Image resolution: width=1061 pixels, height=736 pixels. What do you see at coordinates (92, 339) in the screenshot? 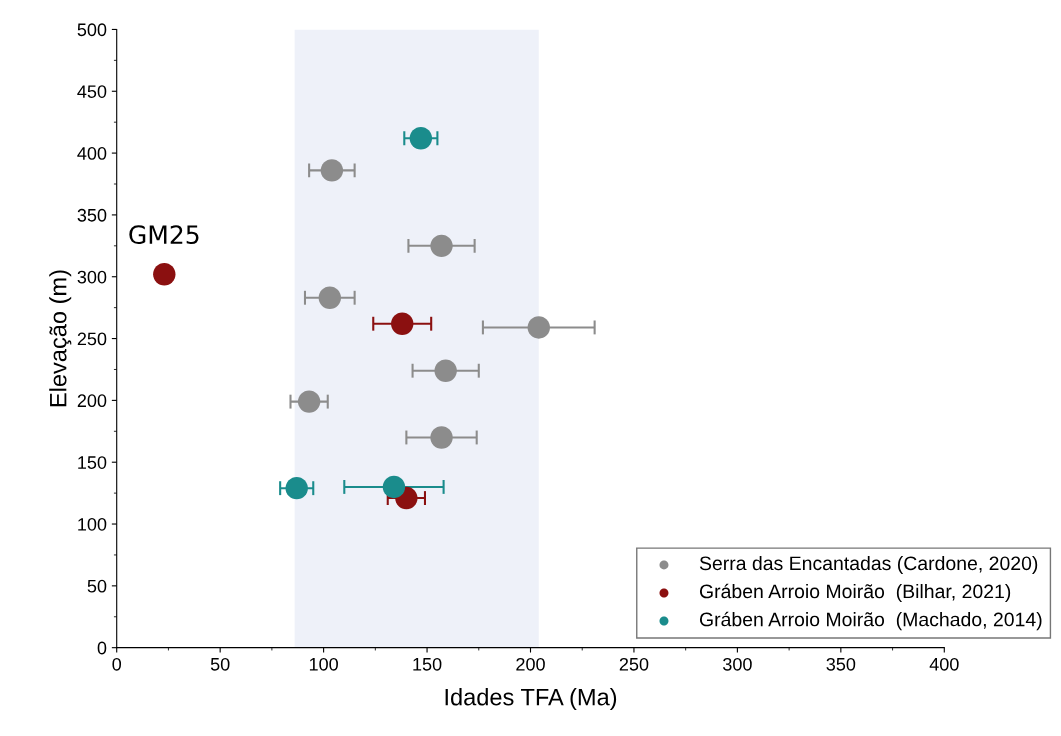
I see `y-tick-label: 250` at bounding box center [92, 339].